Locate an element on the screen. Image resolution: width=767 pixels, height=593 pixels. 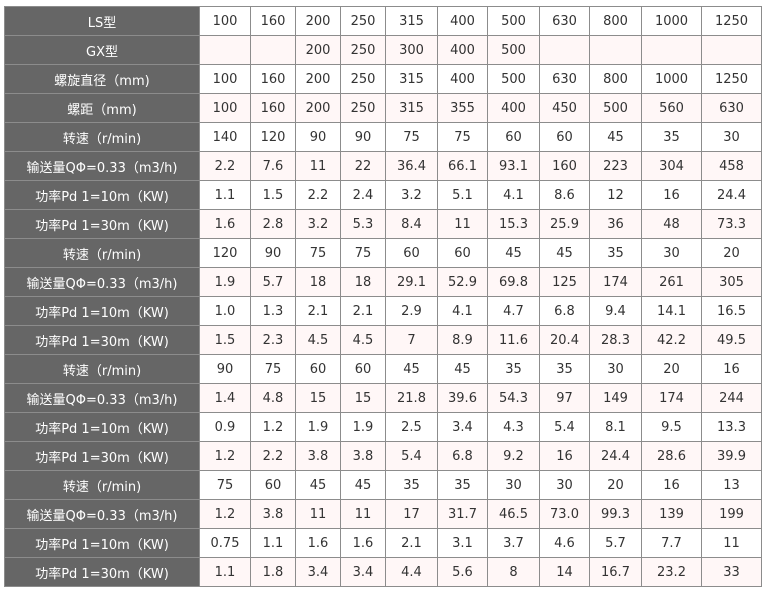
table-cell: 2.4 is located at coordinates (363, 195).